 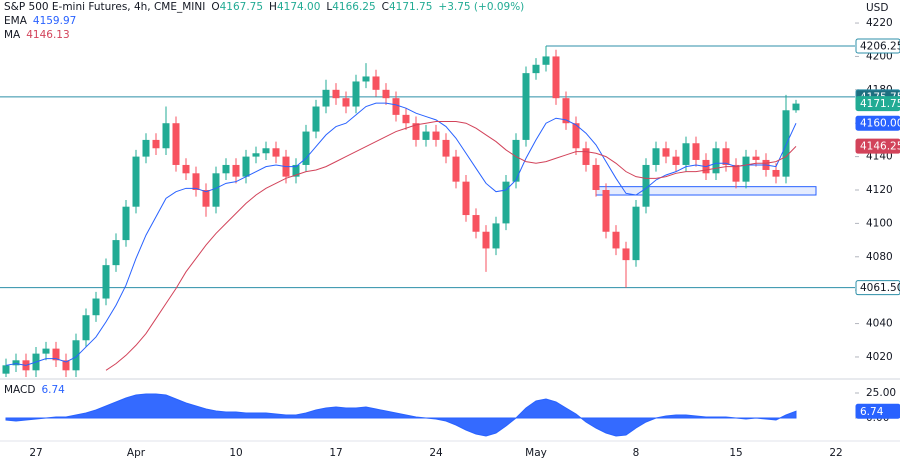 I want to click on y-tick-label: 4120, so click(x=879, y=190).